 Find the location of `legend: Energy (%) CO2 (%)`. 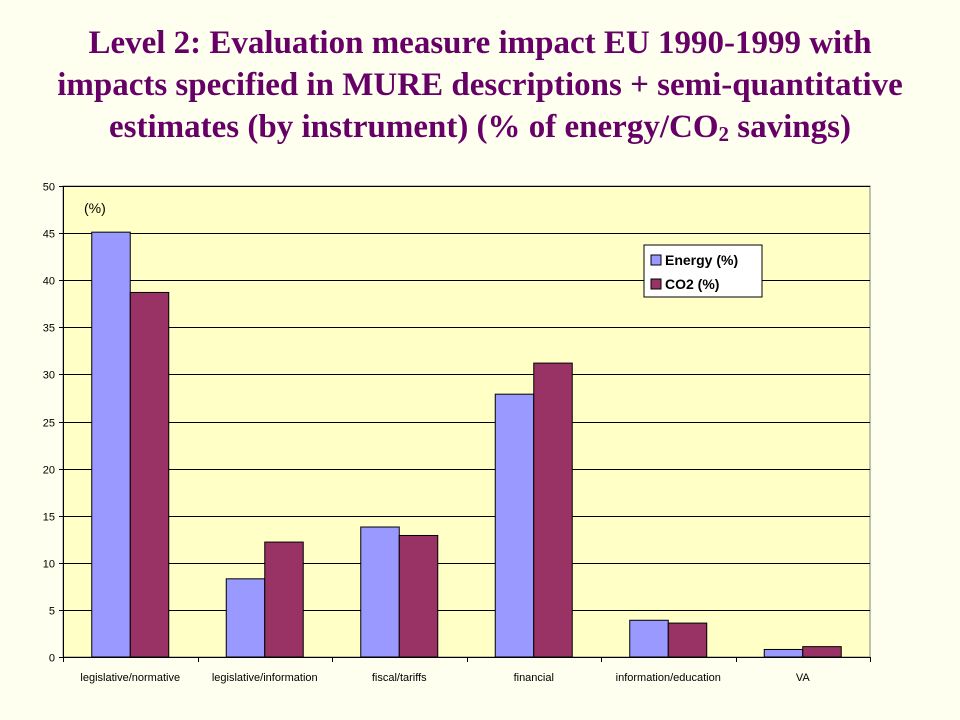

legend: Energy (%) CO2 (%) is located at coordinates (703, 271).